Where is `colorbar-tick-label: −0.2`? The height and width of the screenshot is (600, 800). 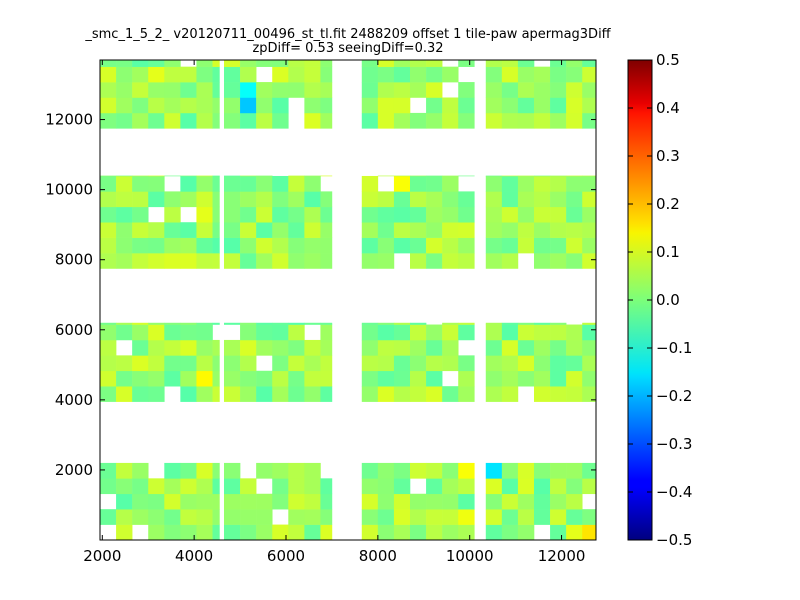
colorbar-tick-label: −0.2 is located at coordinates (674, 396).